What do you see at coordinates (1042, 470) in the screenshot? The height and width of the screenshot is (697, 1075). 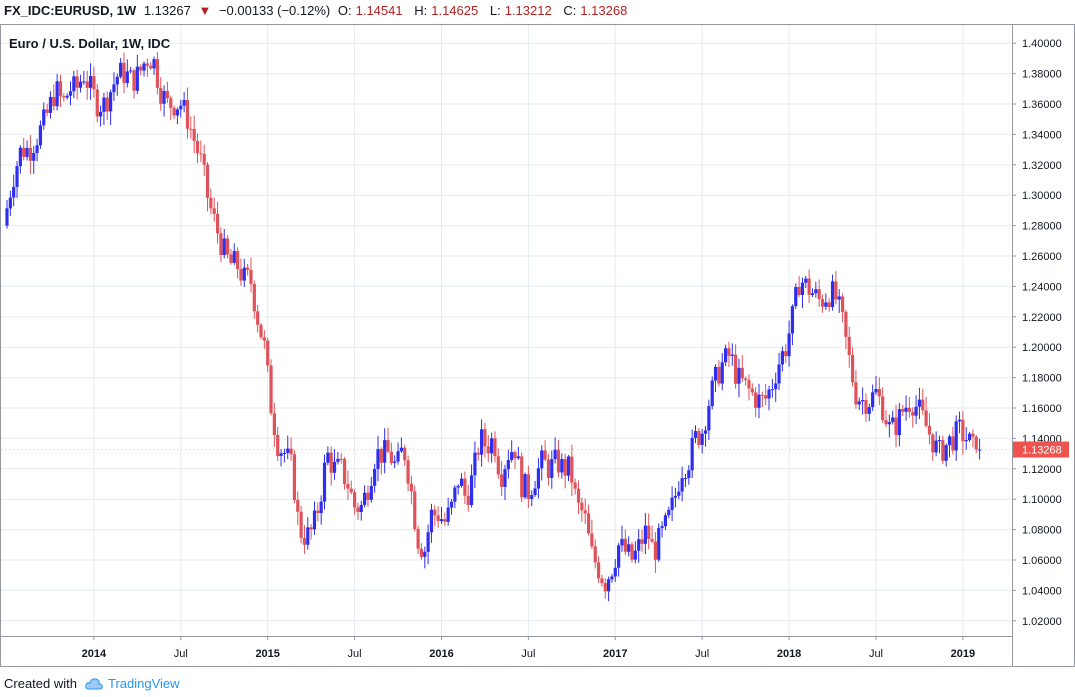 I see `y-tick-label: 1.12000` at bounding box center [1042, 470].